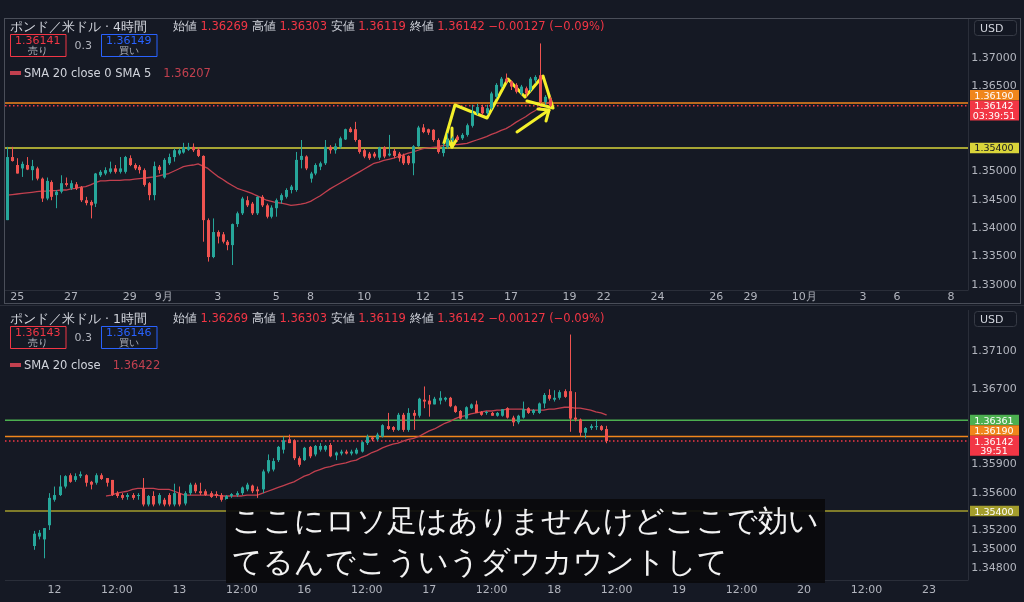 The image size is (1024, 602). Describe the element at coordinates (88, 73) in the screenshot. I see `legend: SMA 20 close 0 SMA 5` at that location.